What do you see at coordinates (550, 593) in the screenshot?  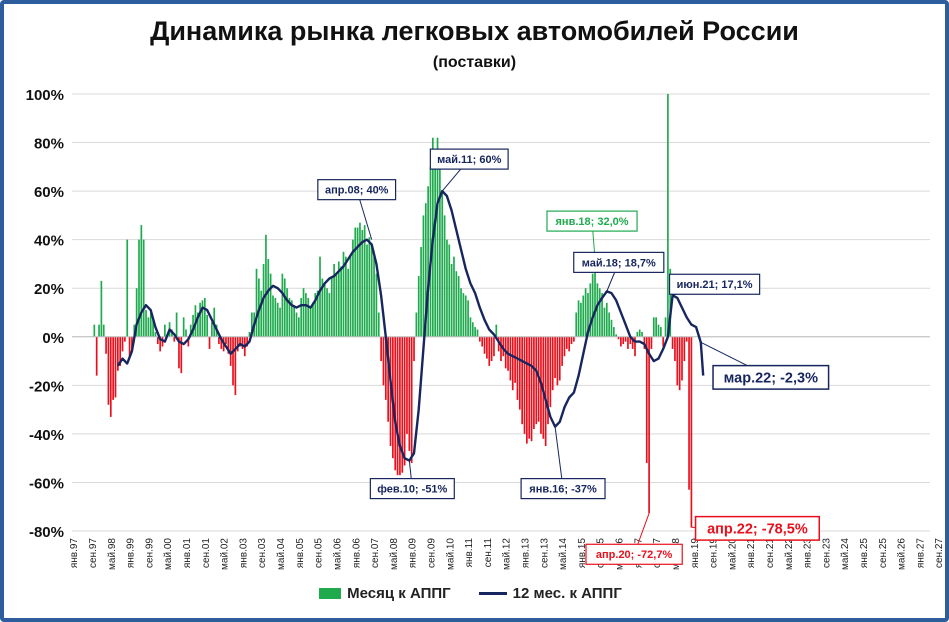 I see `legend-item-12m: 12 мес. к АППГ` at bounding box center [550, 593].